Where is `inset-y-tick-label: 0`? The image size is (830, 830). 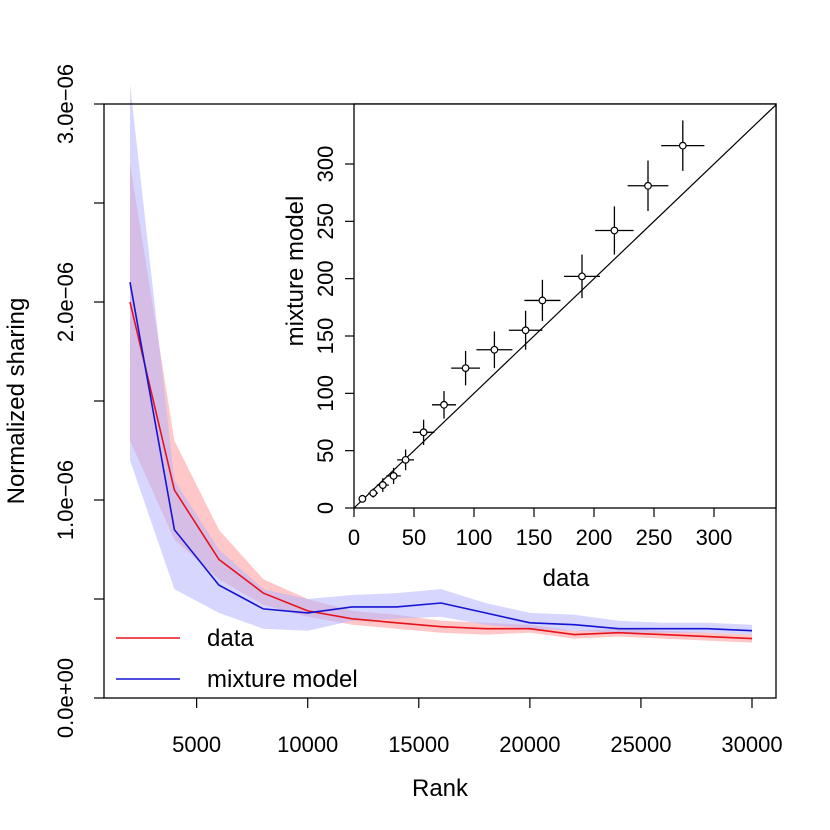
inset-y-tick-label: 0 is located at coordinates (325, 508).